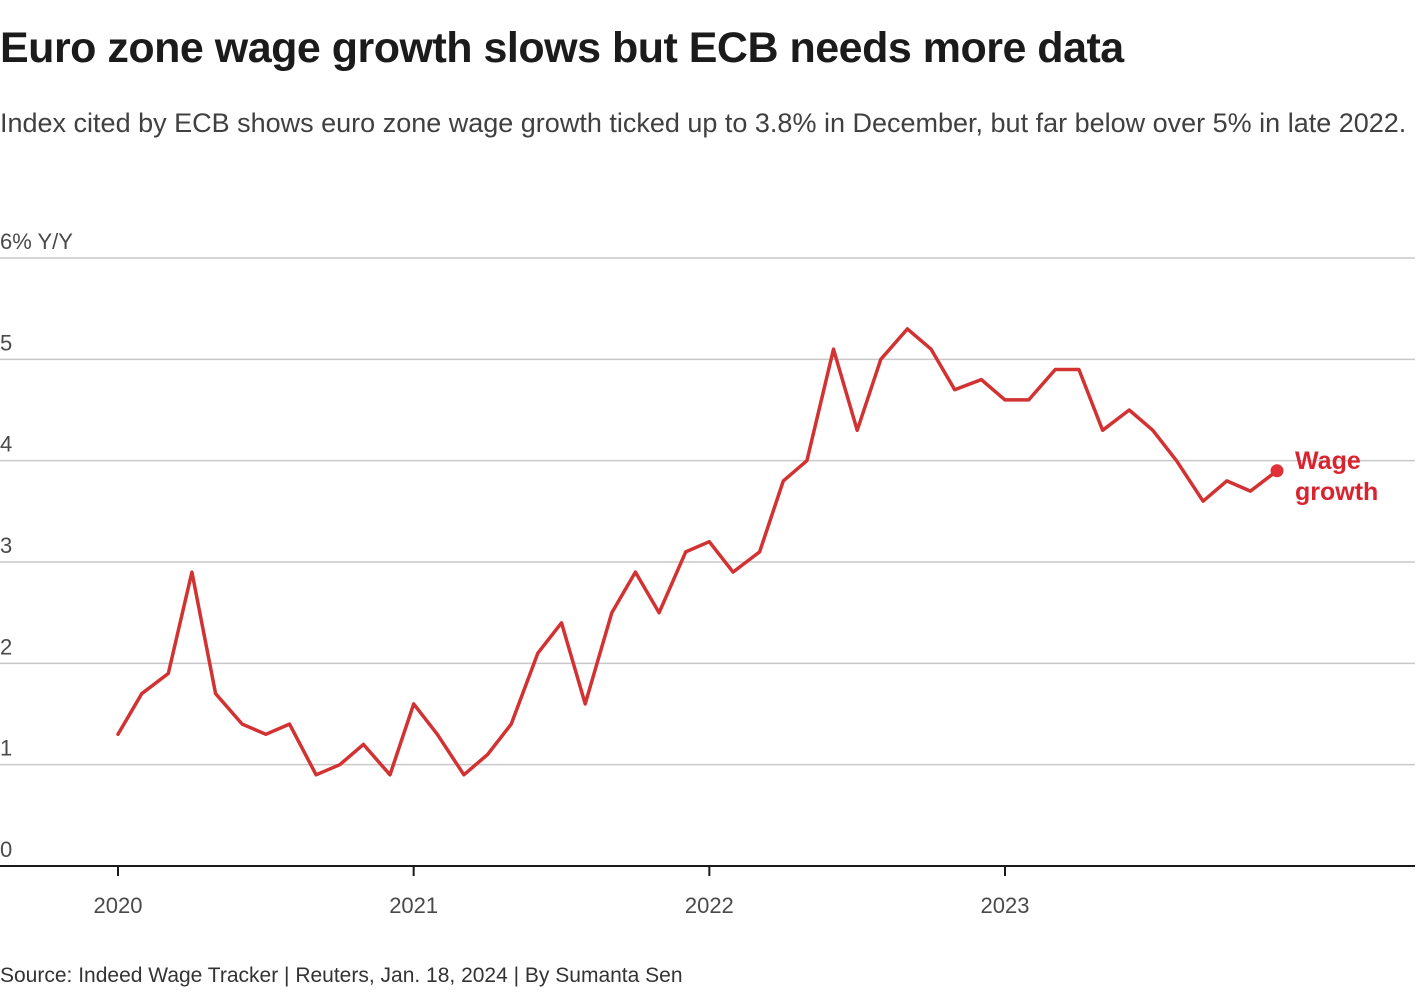  I want to click on series-labels: Wage growth, so click(1336, 476).